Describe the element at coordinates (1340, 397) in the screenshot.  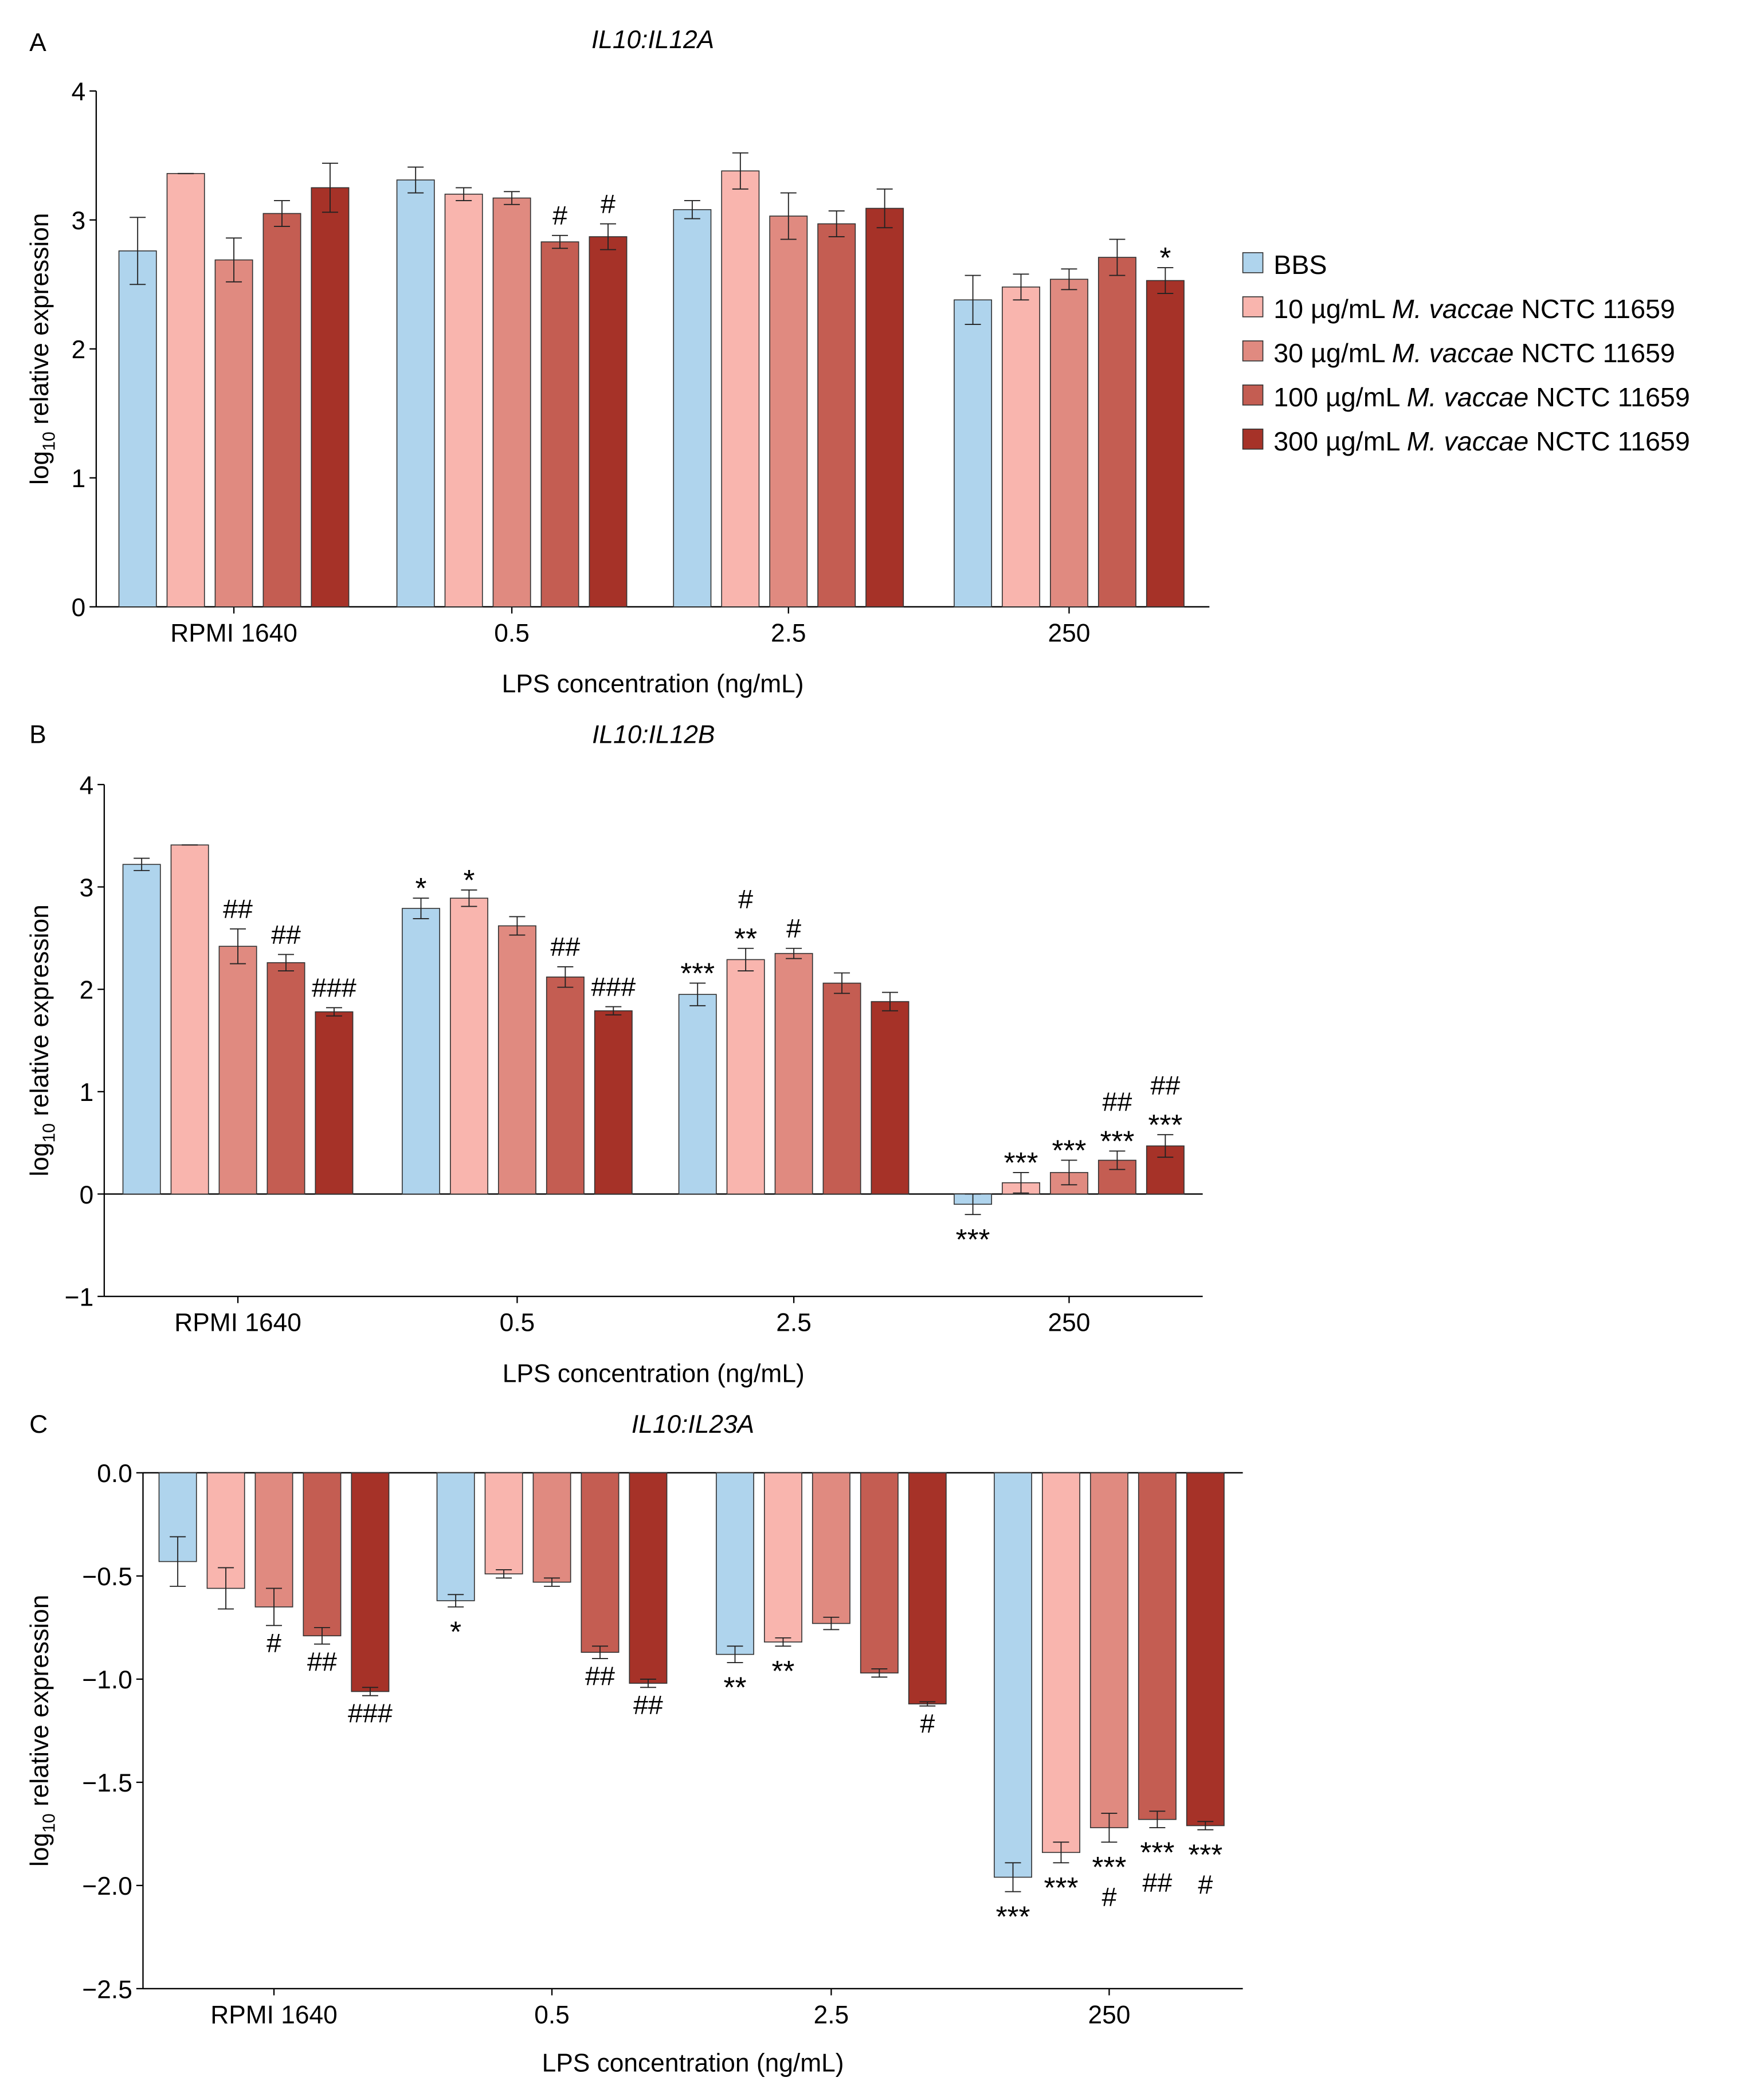
I see `legend-label-part: 100 µg/mL` at that location.